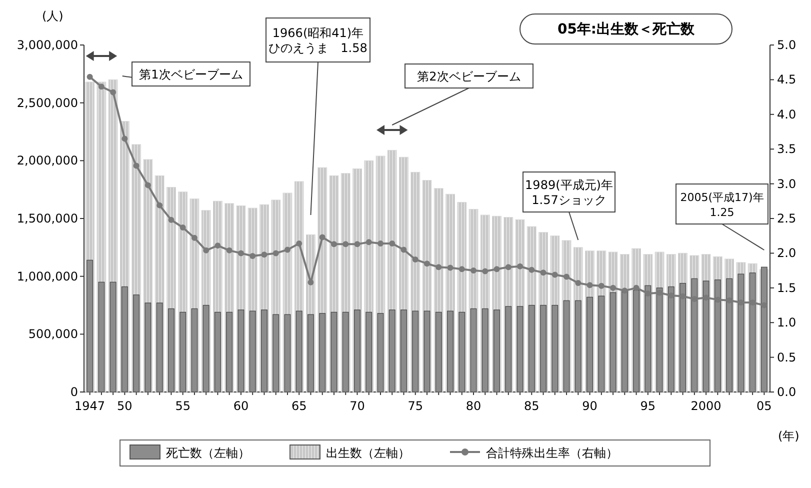 The height and width of the screenshot is (488, 811). What do you see at coordinates (626, 29) in the screenshot?
I see `text: 05年:出生数＜死亡数` at bounding box center [626, 29].